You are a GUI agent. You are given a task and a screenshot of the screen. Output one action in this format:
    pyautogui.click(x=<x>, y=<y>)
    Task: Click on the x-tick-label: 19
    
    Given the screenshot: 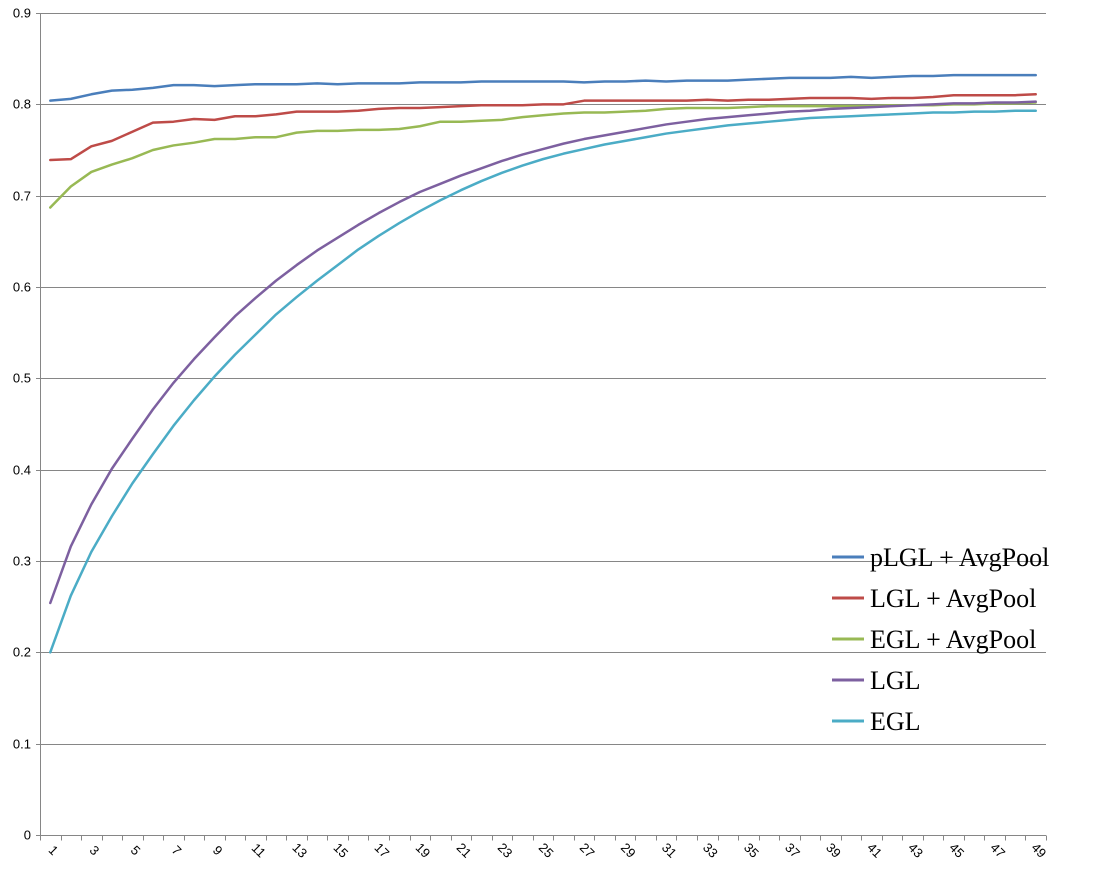 What is the action you would take?
    pyautogui.click(x=423, y=850)
    